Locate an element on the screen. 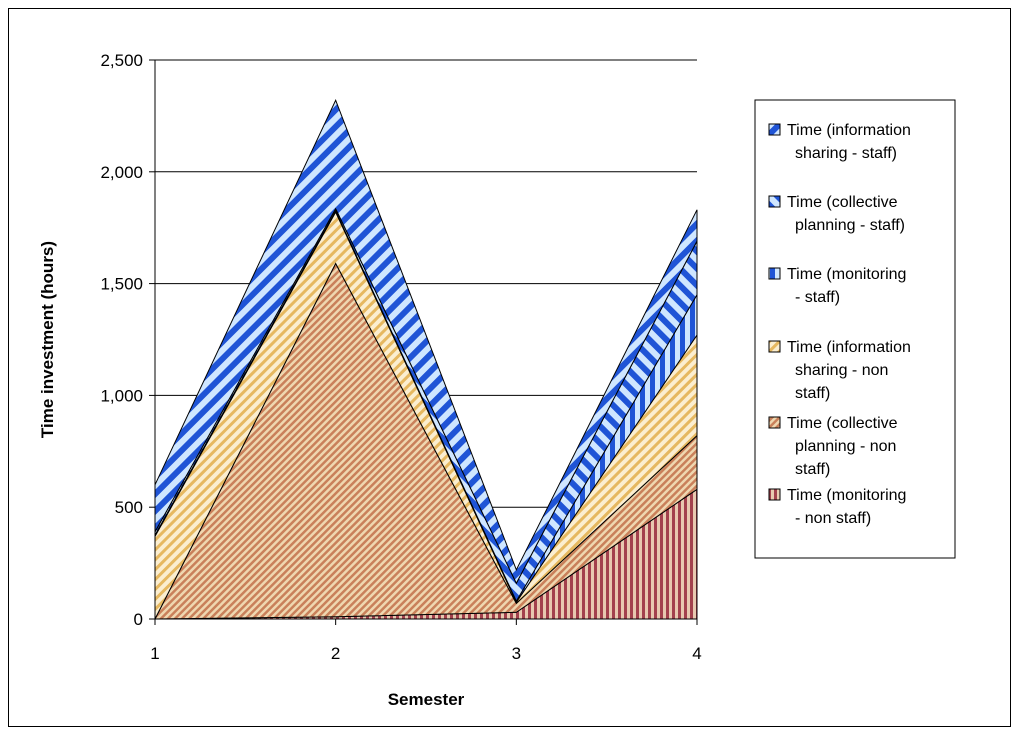  legend-entry: Time (monitoring - non staff) is located at coordinates (837, 507).